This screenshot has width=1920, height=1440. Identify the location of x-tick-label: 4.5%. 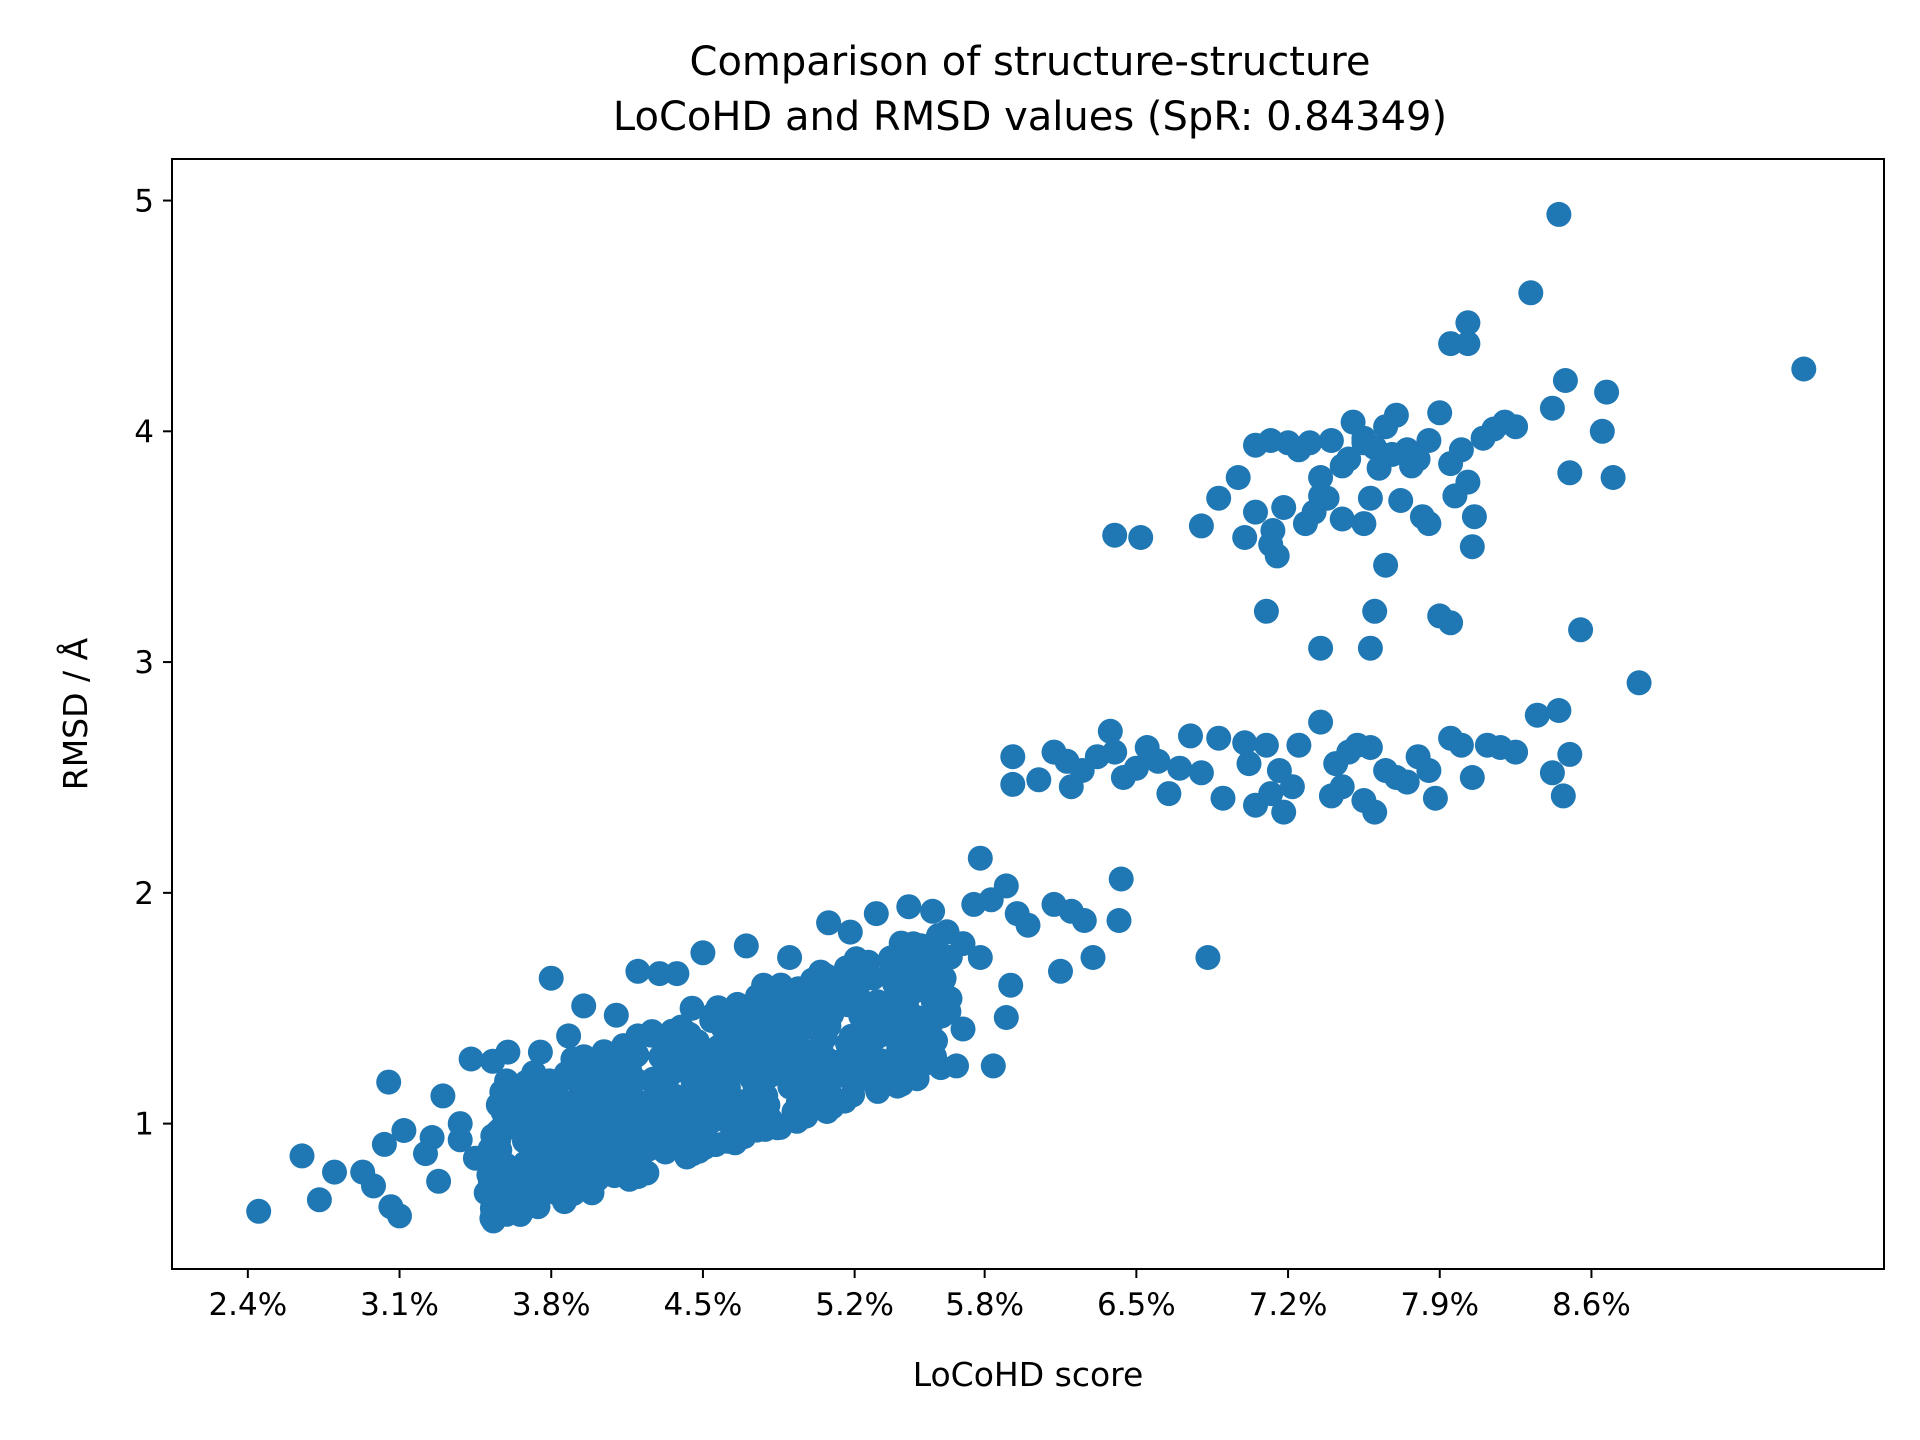
(703, 1305).